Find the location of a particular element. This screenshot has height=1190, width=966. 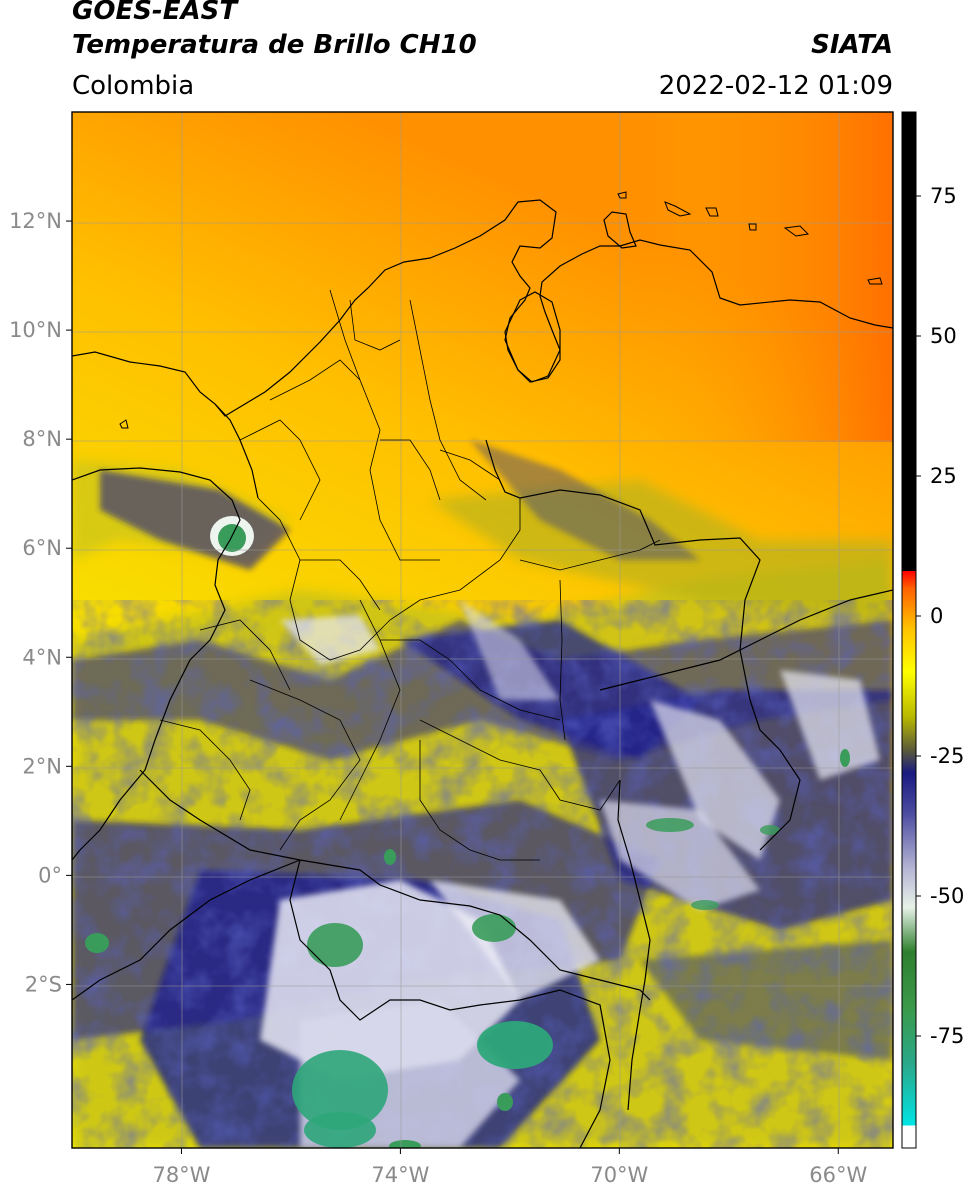

lat-tick-label: 4°N is located at coordinates (42, 657).